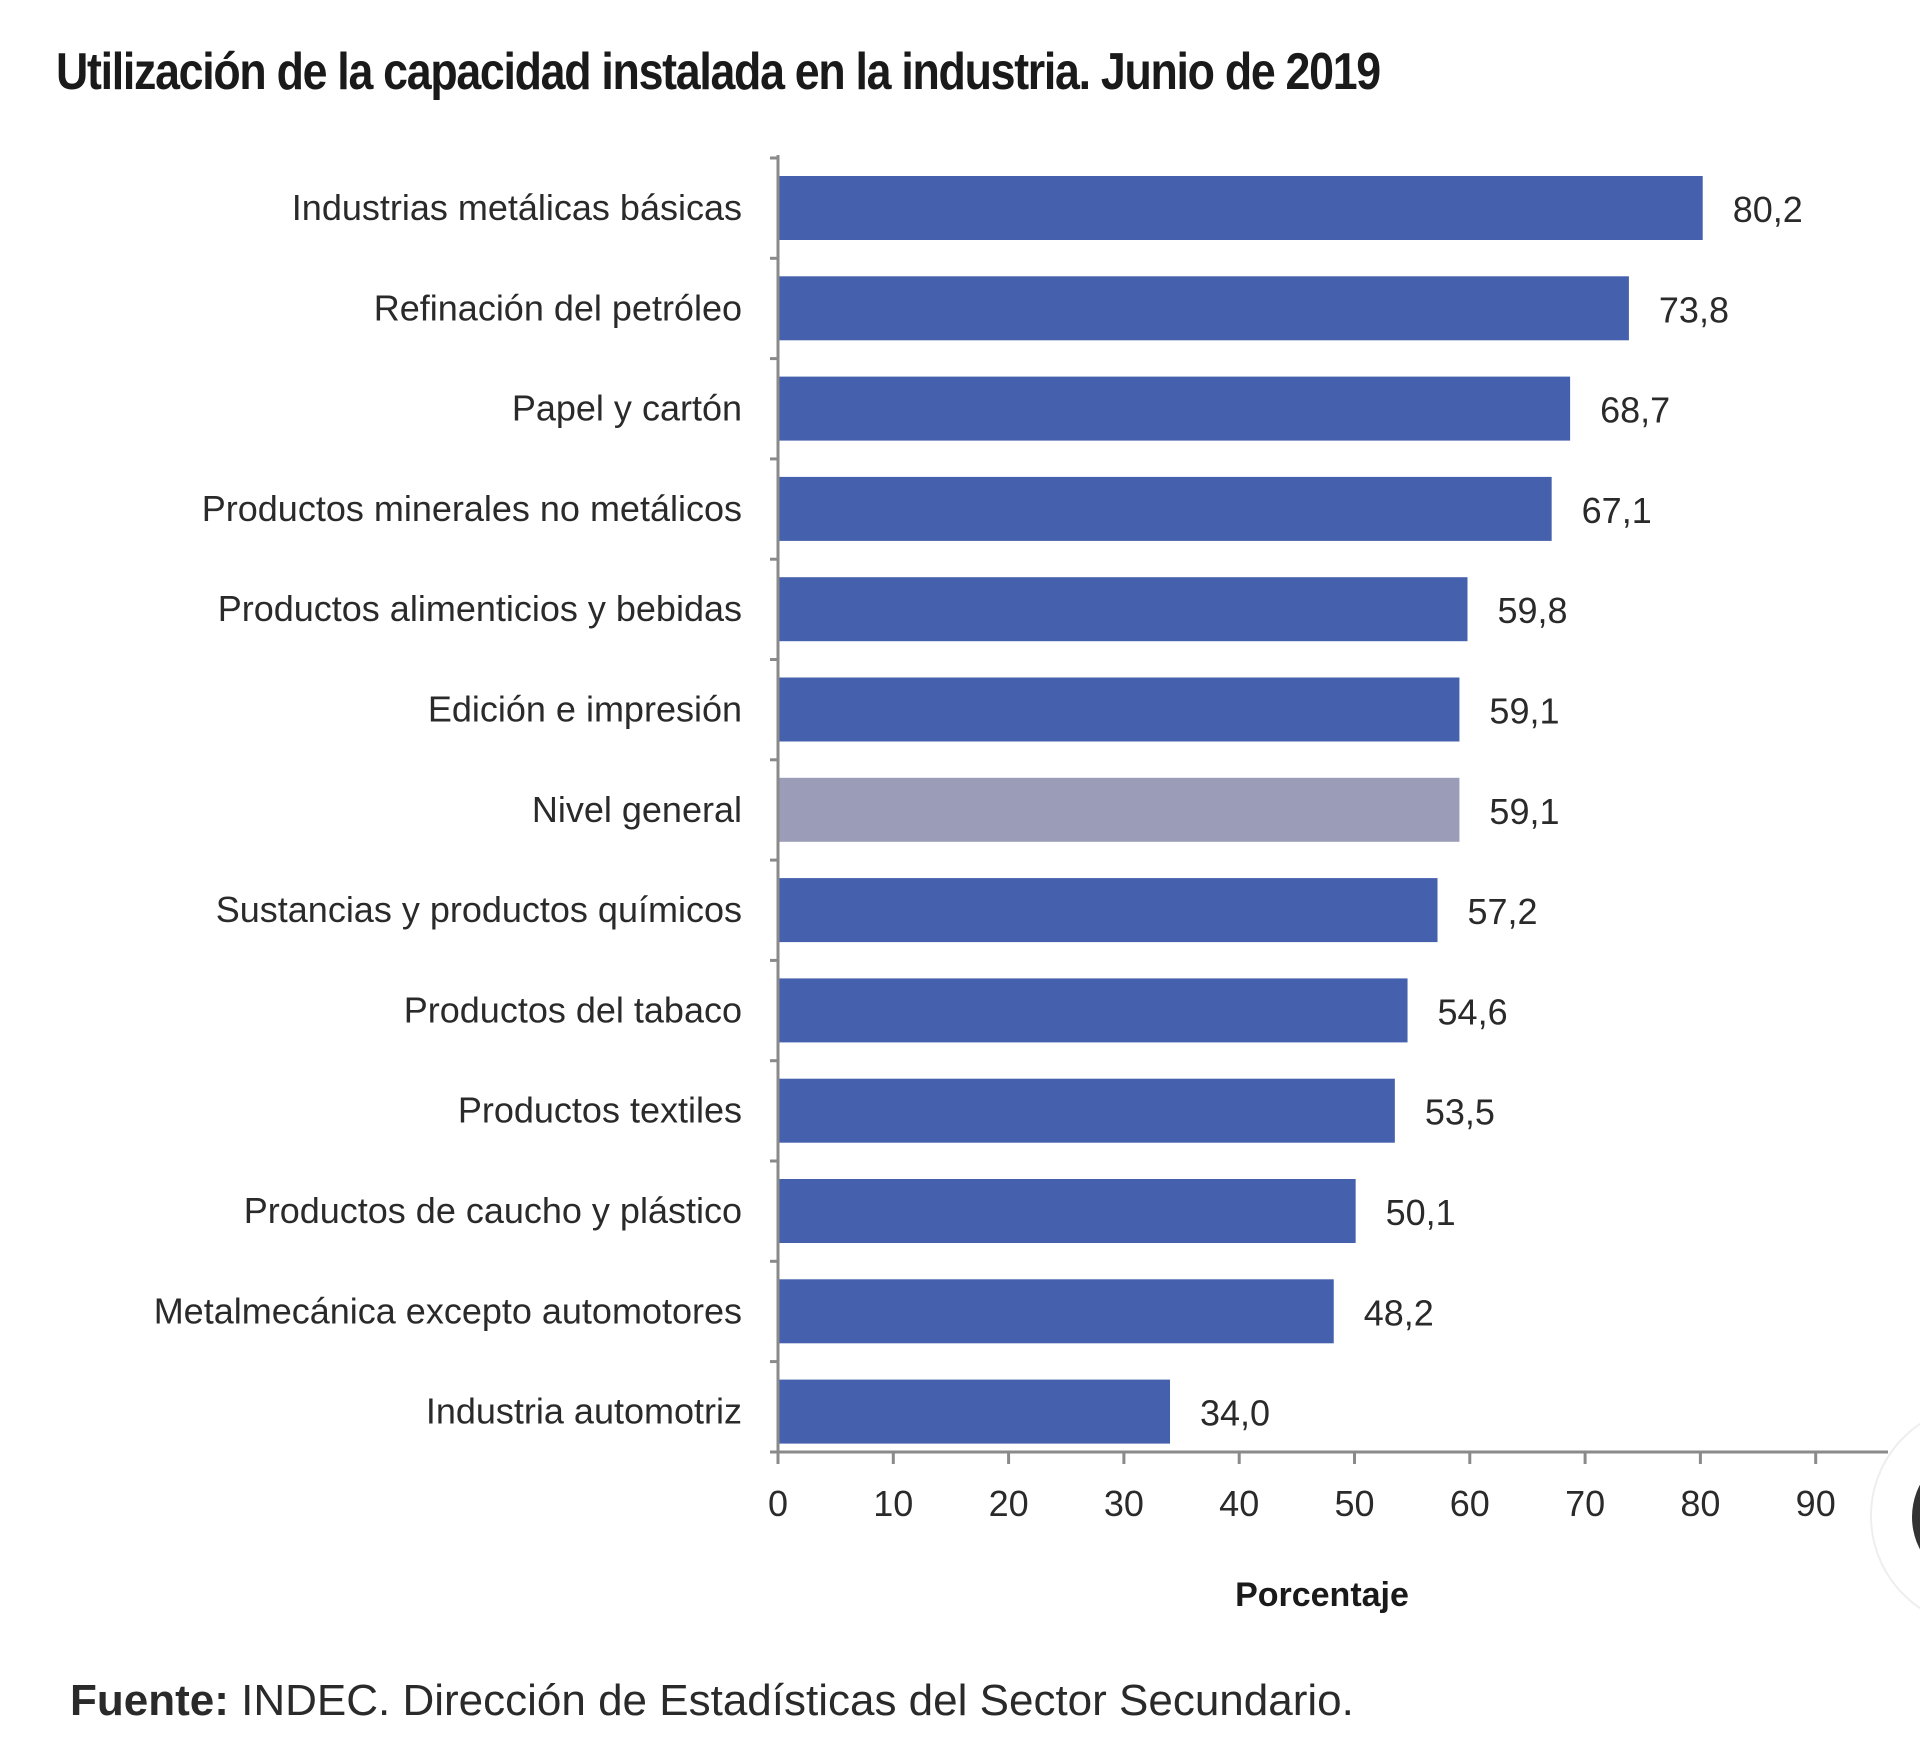 The height and width of the screenshot is (1744, 1920). Describe the element at coordinates (585, 709) in the screenshot. I see `category-label: Edición e impresión` at that location.